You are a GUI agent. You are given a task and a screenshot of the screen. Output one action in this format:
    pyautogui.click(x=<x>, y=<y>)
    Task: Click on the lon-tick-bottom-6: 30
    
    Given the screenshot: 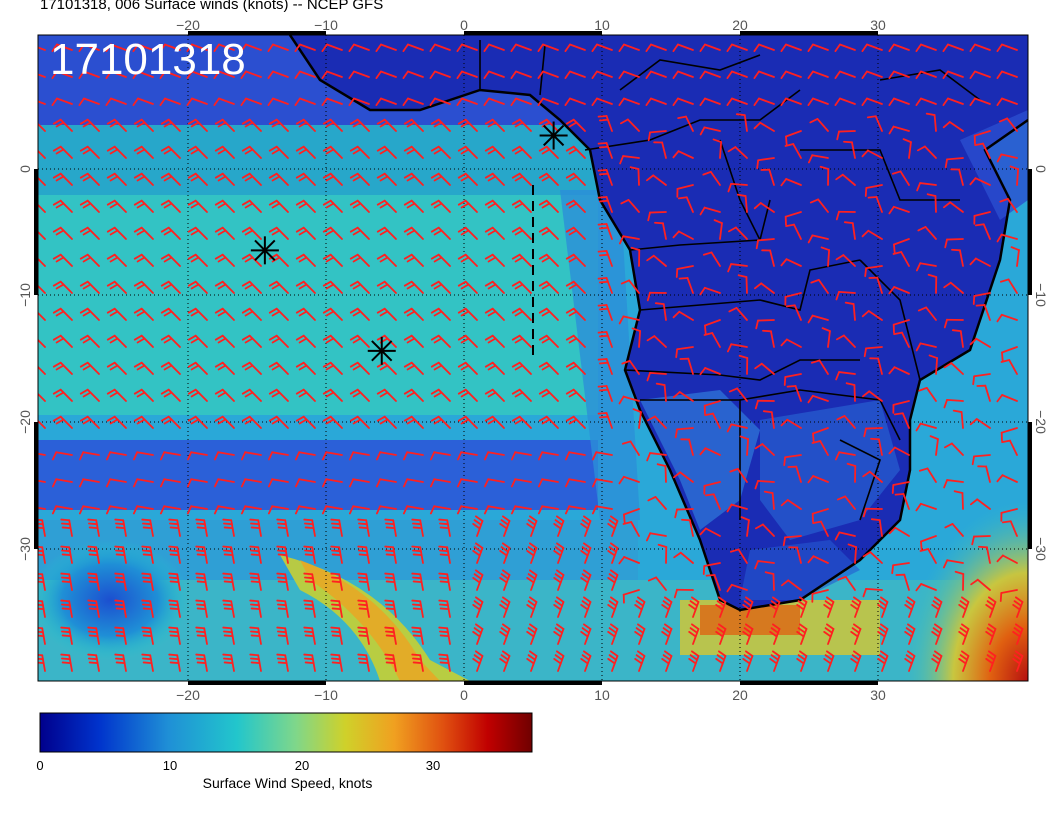 What is the action you would take?
    pyautogui.click(x=878, y=695)
    